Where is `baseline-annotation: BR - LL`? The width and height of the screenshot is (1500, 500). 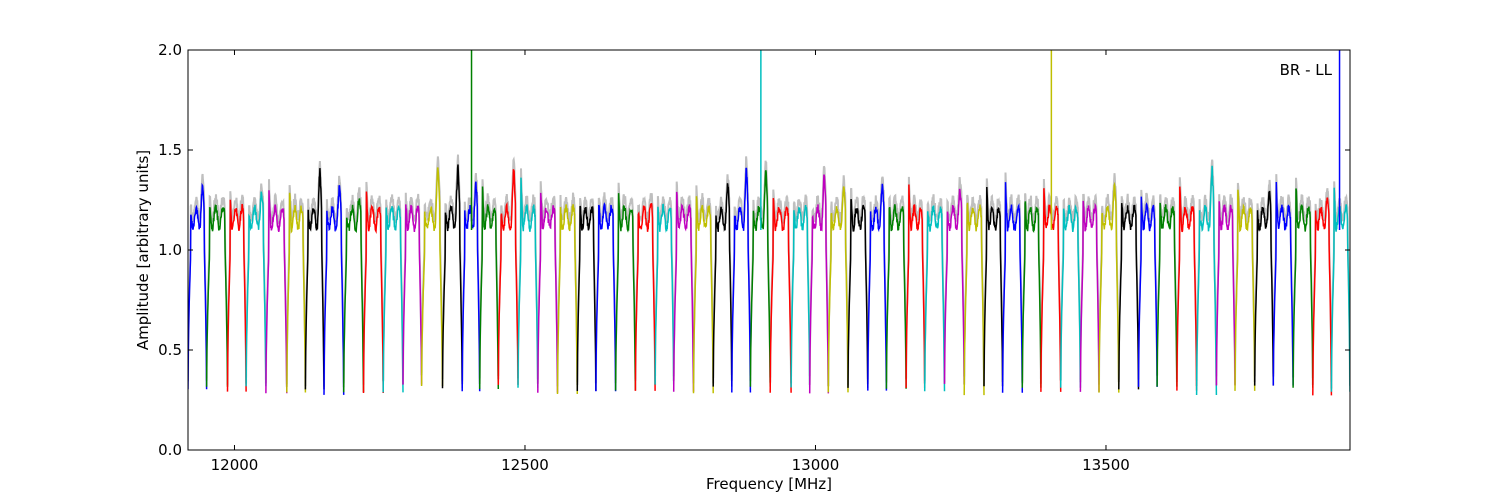
baseline-annotation: BR - LL is located at coordinates (1306, 70).